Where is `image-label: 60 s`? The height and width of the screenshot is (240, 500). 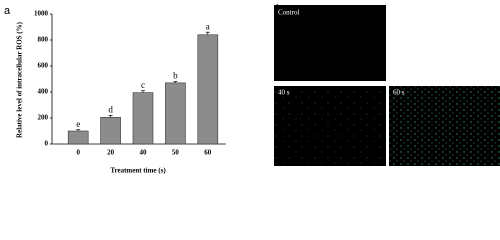
image-label: 60 s is located at coordinates (399, 93).